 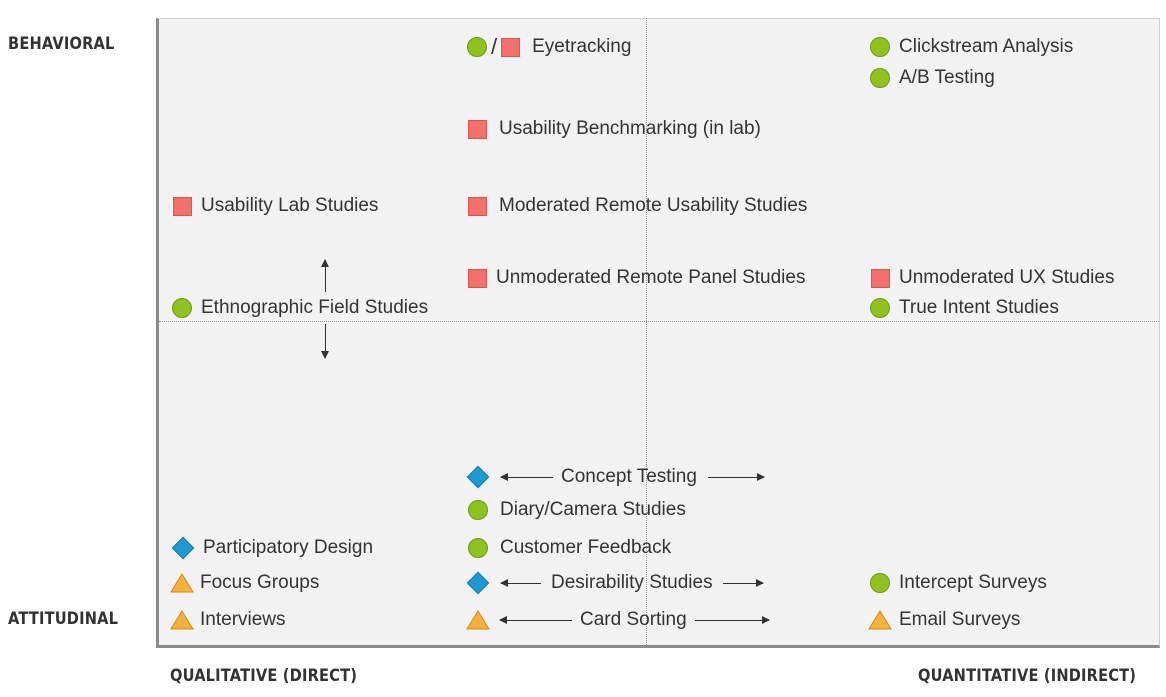 I want to click on method-email-surveys: Email Surveys, so click(x=944, y=620).